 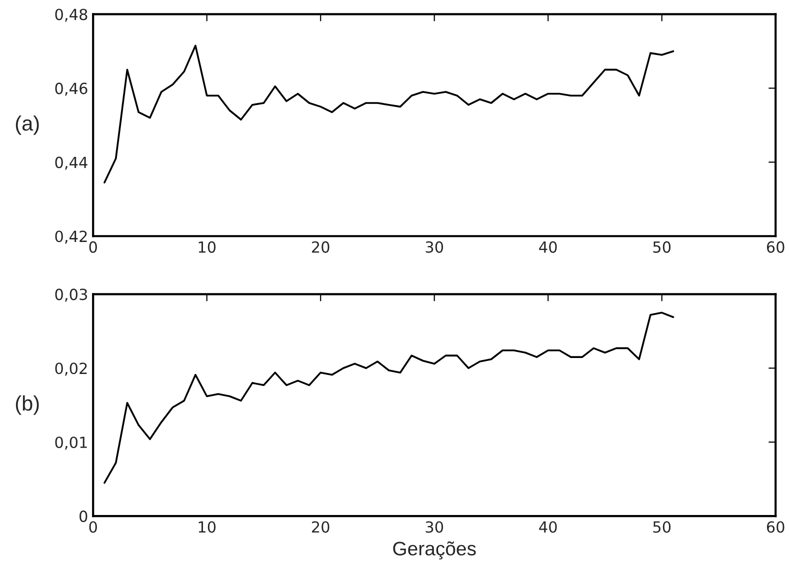 I want to click on y-tick-label: 0,01, so click(x=71, y=443).